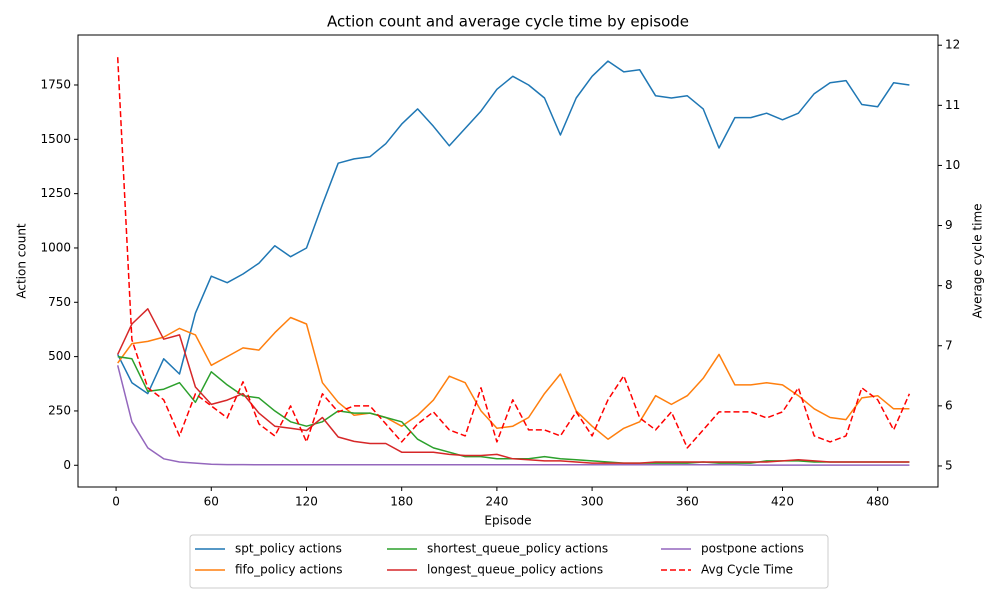 The height and width of the screenshot is (600, 1000). I want to click on y2-tick-label: 7, so click(949, 345).